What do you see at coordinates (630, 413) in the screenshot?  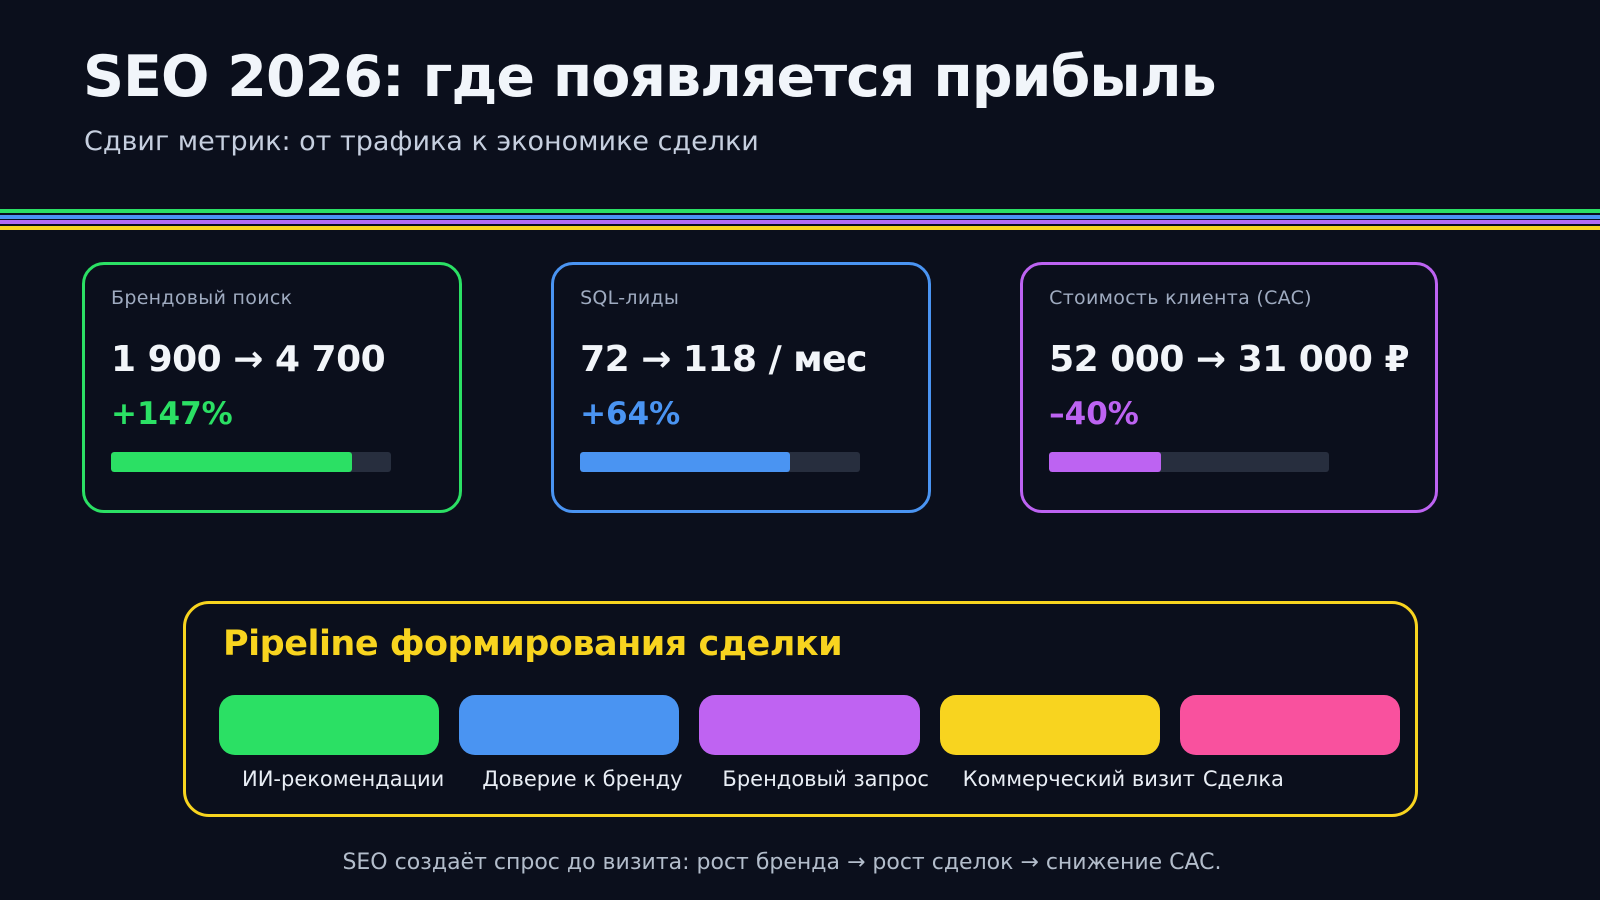 I see `card-delta: +64%` at bounding box center [630, 413].